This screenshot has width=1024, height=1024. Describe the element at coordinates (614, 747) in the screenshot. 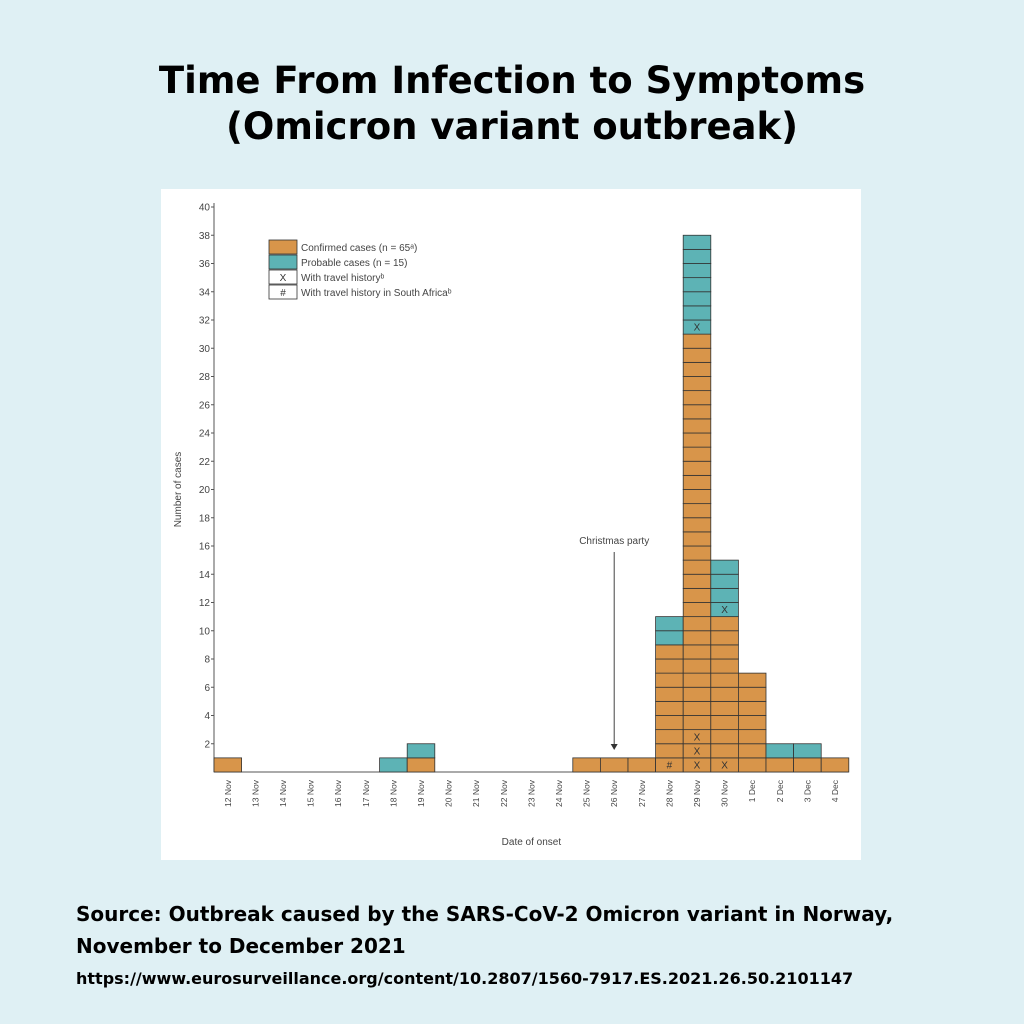

I see `annotation-arrow-head` at that location.